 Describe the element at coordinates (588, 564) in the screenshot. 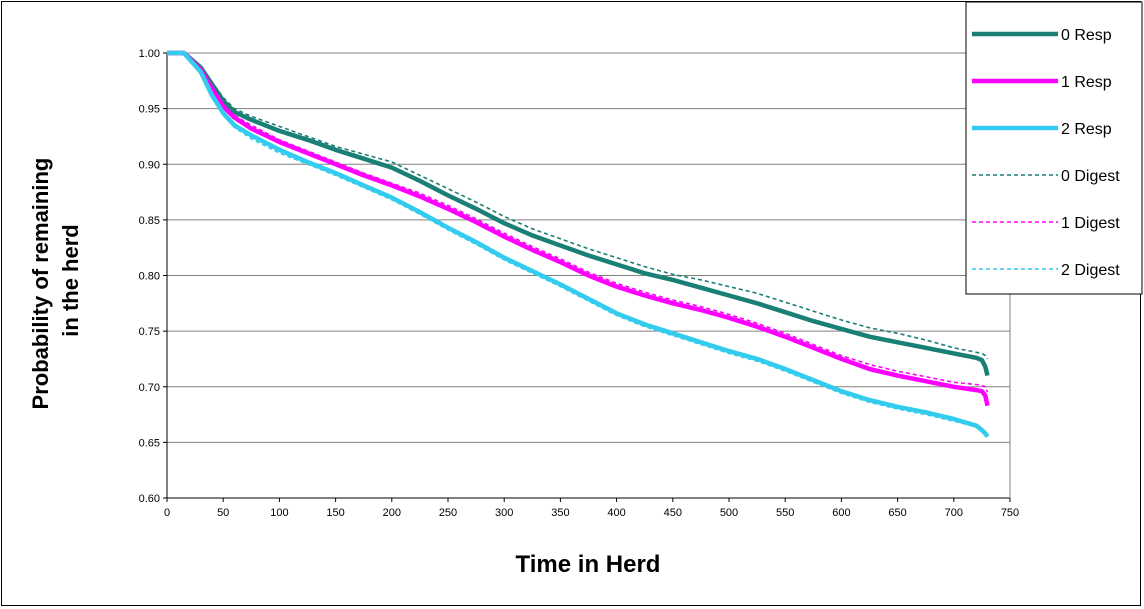

I see `x-axis-title: Time in Herd` at that location.